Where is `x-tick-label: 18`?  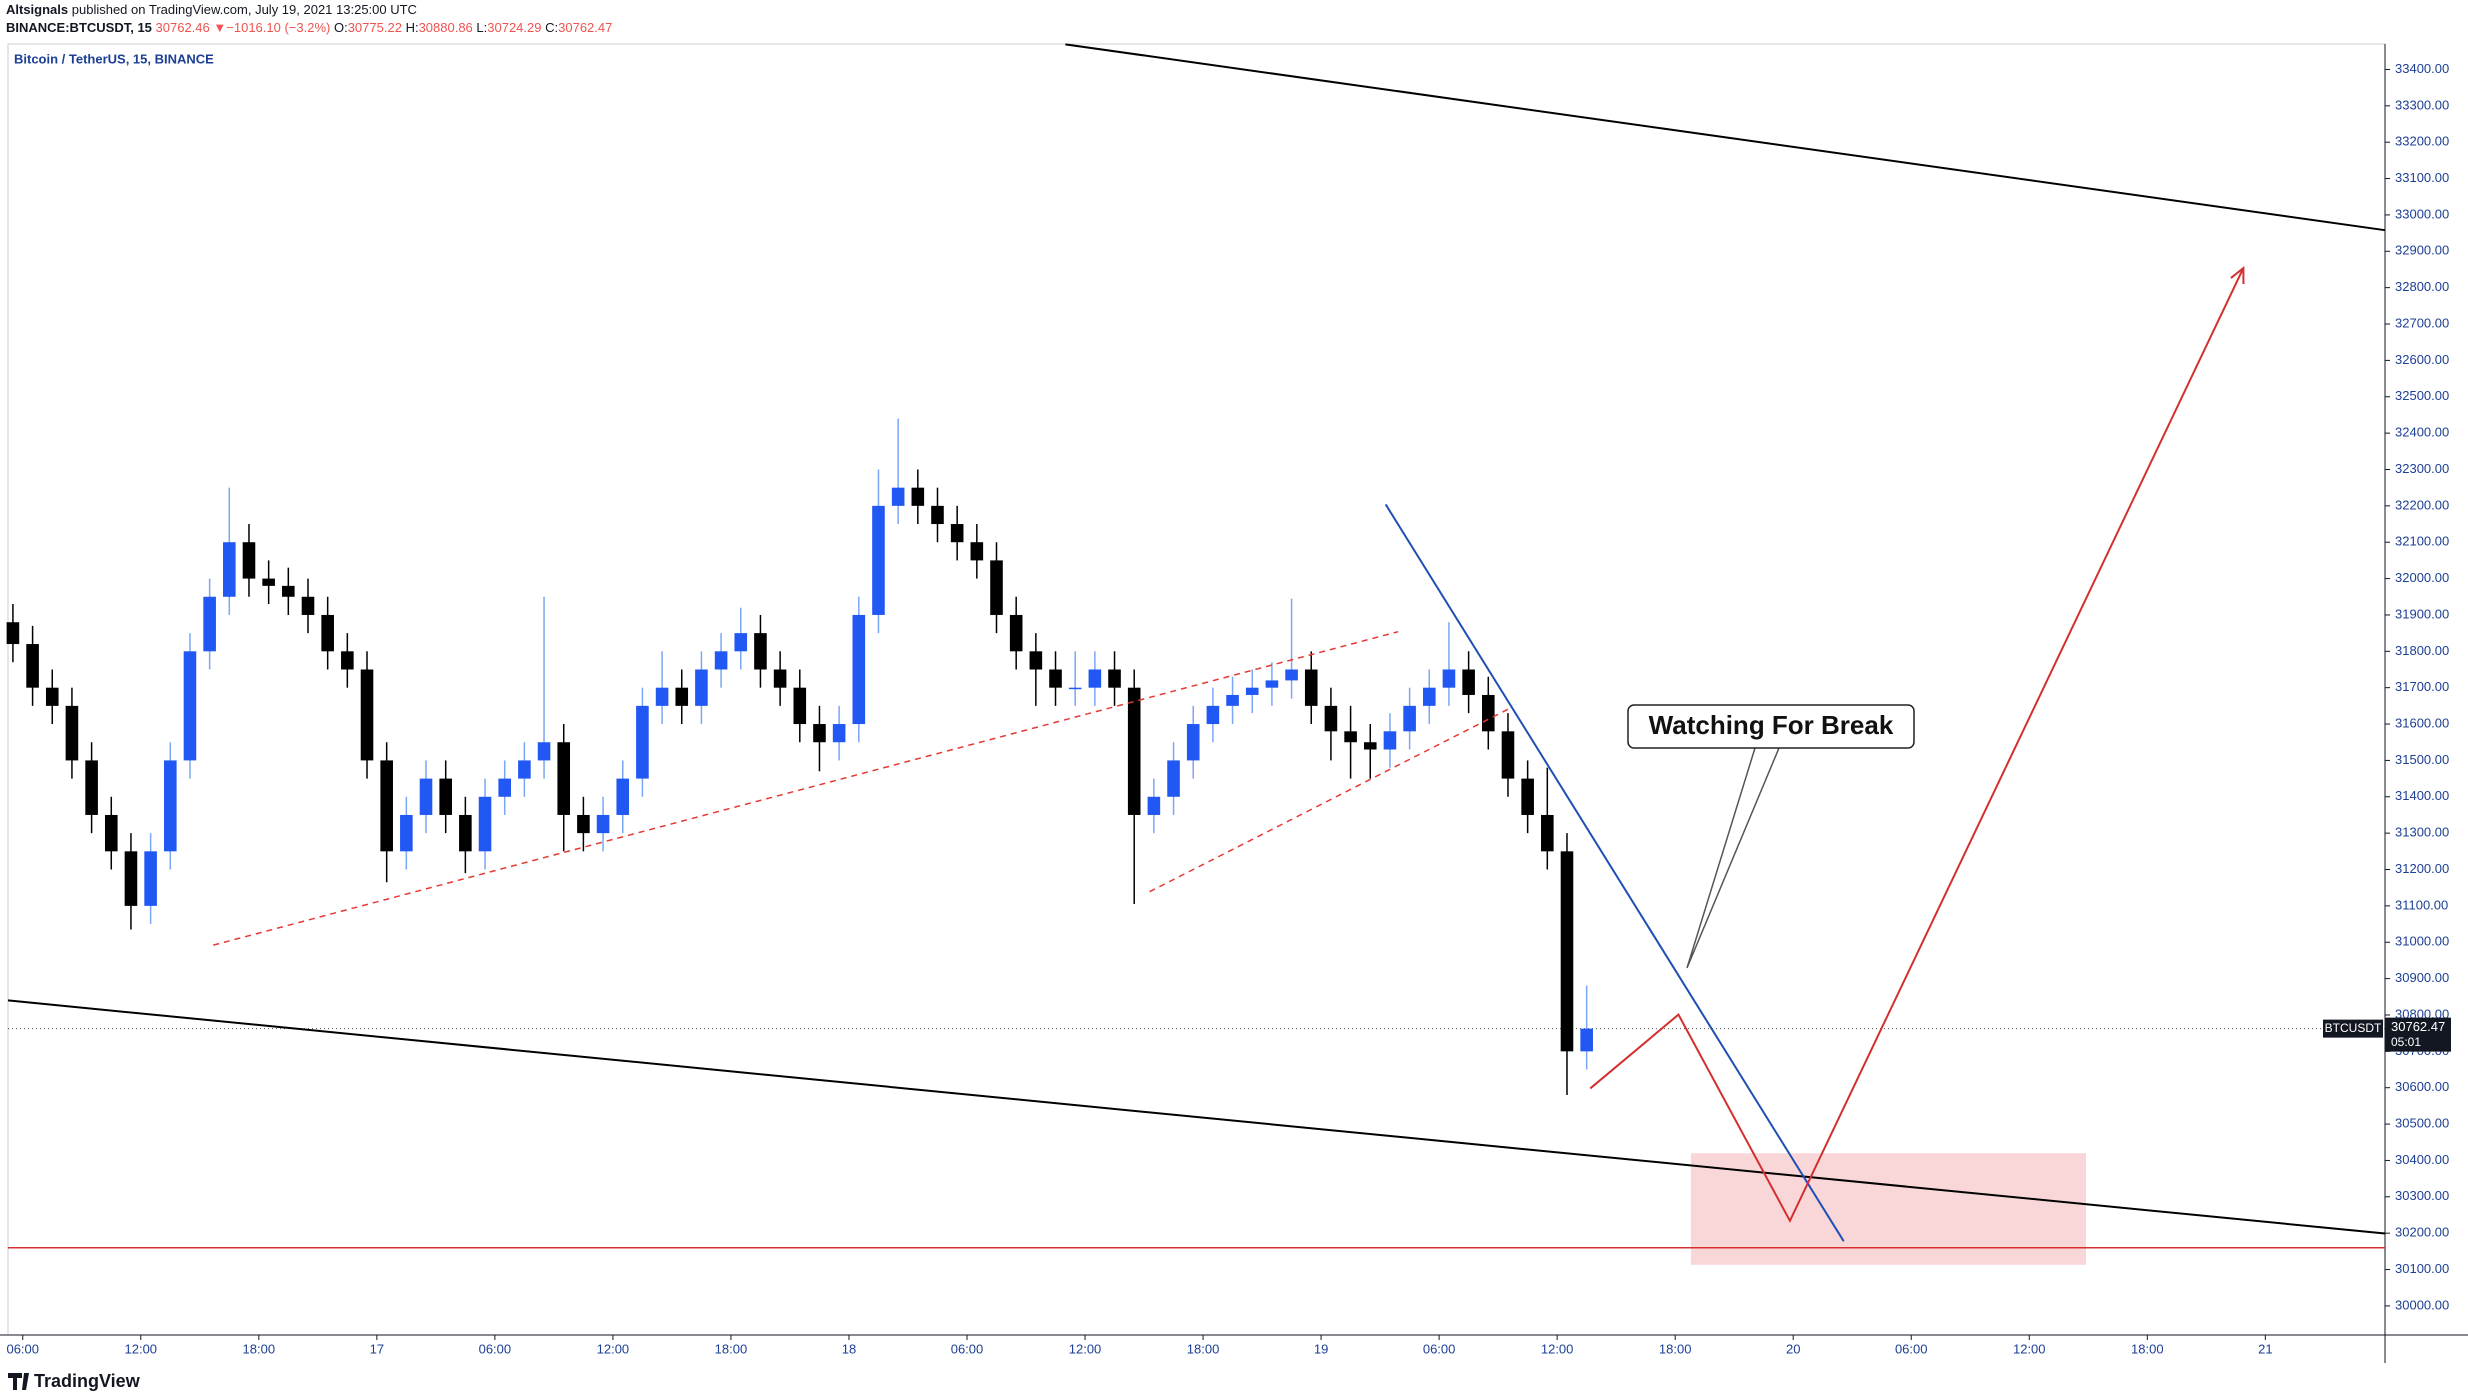
x-tick-label: 18 is located at coordinates (849, 1348).